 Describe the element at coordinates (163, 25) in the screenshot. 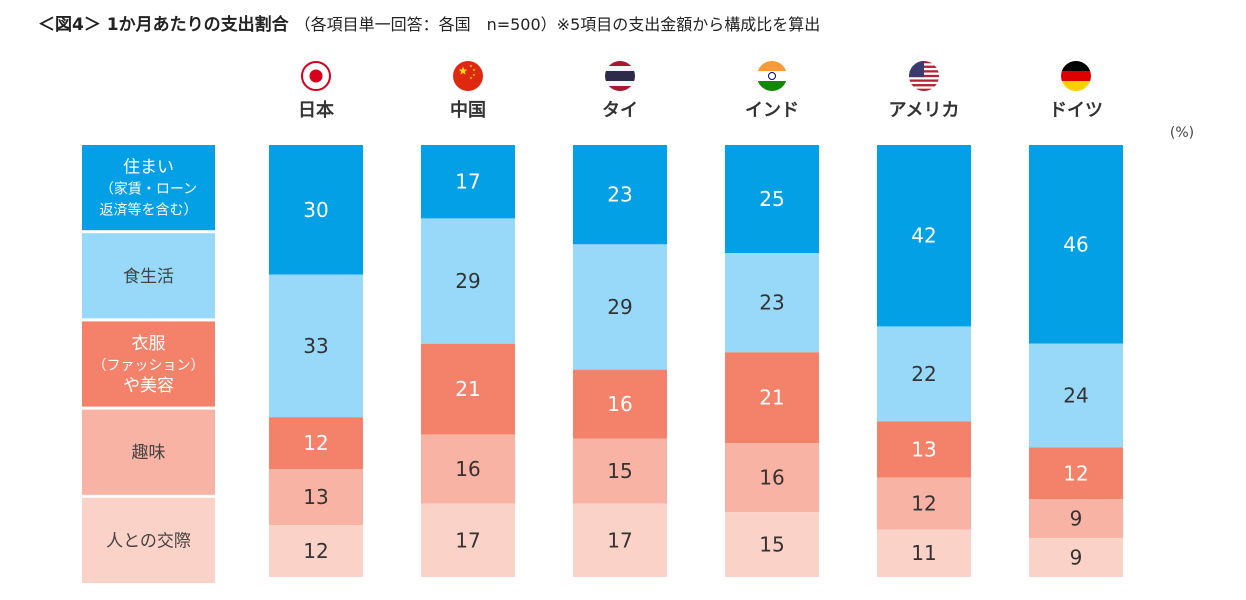

I see `chart-title-main: ＜図4＞ 1か月あたりの支出割合` at that location.